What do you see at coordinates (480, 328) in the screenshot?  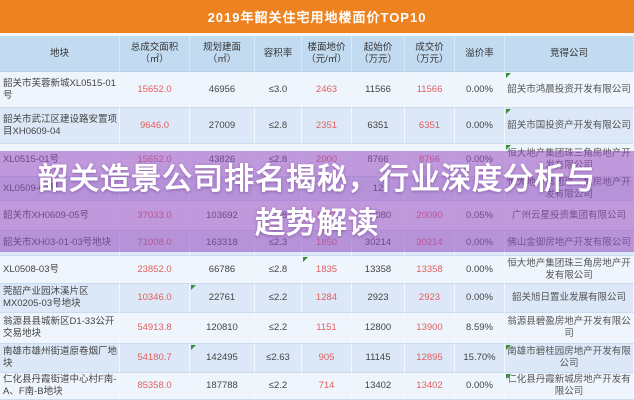 I see `table-cell: 8.59%` at bounding box center [480, 328].